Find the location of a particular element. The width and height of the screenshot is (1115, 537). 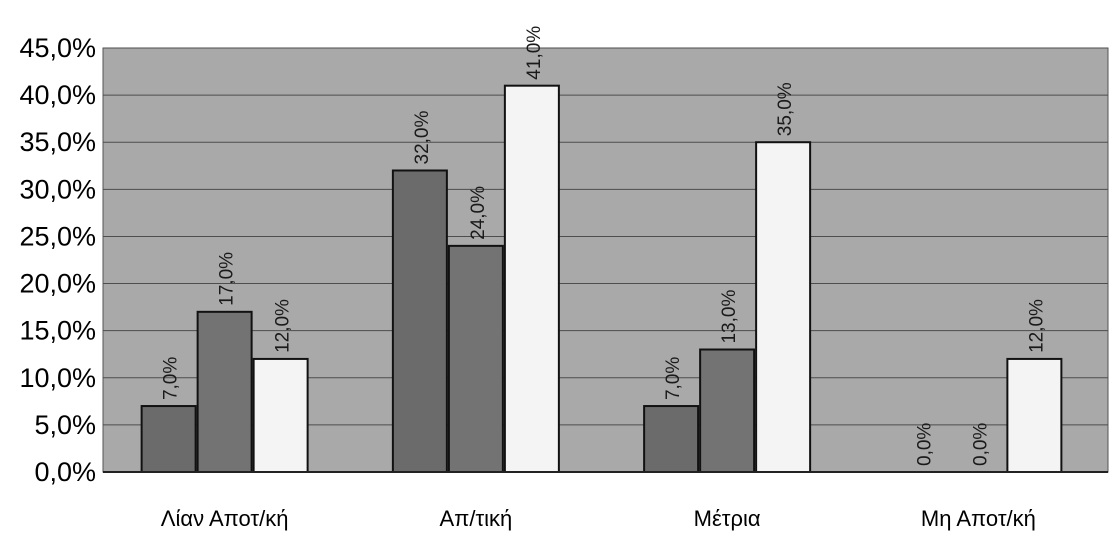

data-label: 35,0% is located at coordinates (785, 109).